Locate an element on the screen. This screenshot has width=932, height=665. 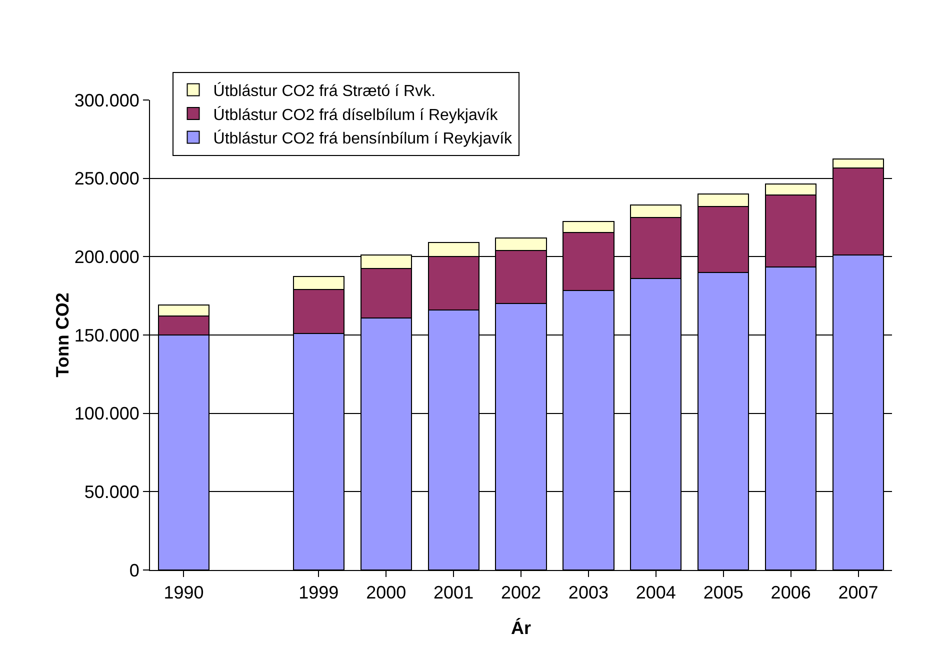
x-tick-label: 2005 is located at coordinates (723, 592).